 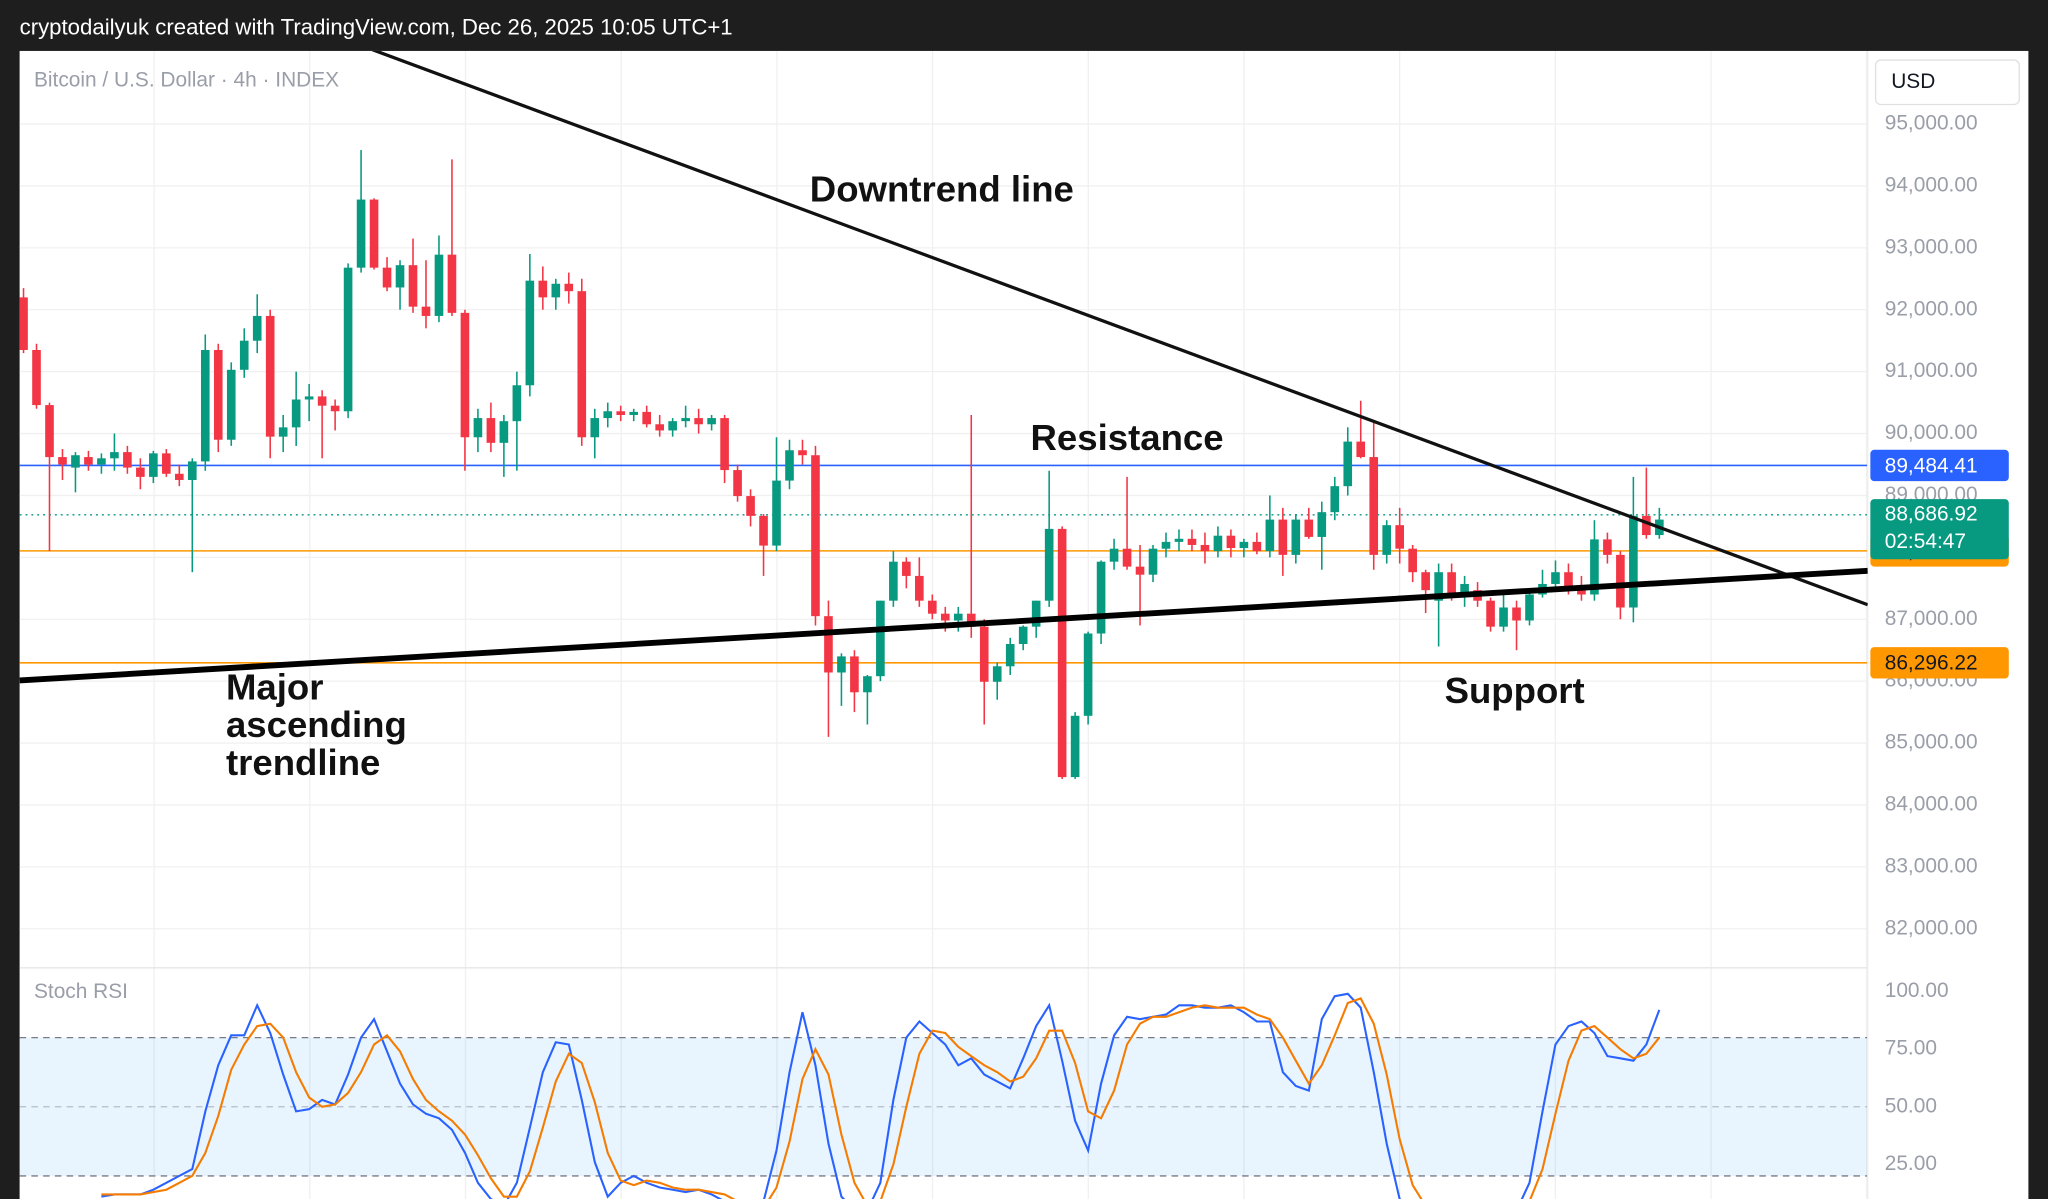 I want to click on y-tick-label: 100.00, so click(x=1917, y=990).